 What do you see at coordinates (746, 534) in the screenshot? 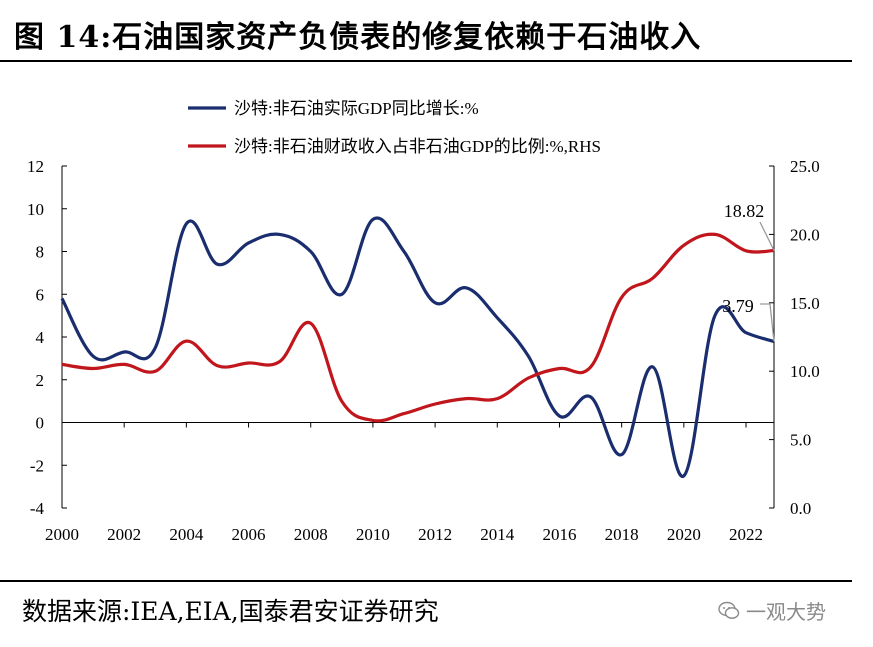
I see `x-tick-label: 2022` at bounding box center [746, 534].